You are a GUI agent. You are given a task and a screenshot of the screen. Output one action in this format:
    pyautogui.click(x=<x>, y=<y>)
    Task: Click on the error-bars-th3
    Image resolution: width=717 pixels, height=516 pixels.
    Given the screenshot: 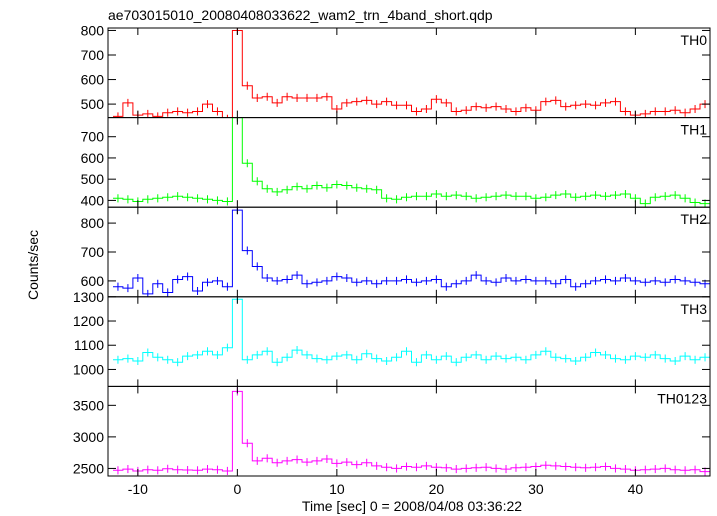 What is the action you would take?
    pyautogui.click(x=411, y=331)
    